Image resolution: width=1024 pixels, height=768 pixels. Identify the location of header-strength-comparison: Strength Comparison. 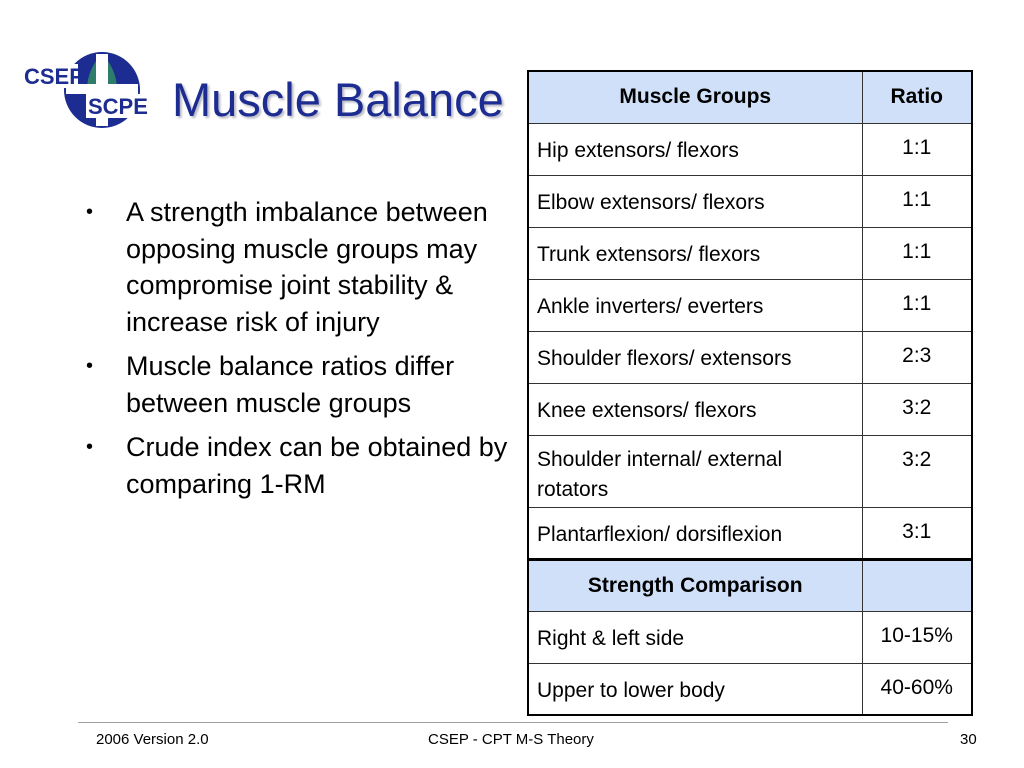
(695, 584).